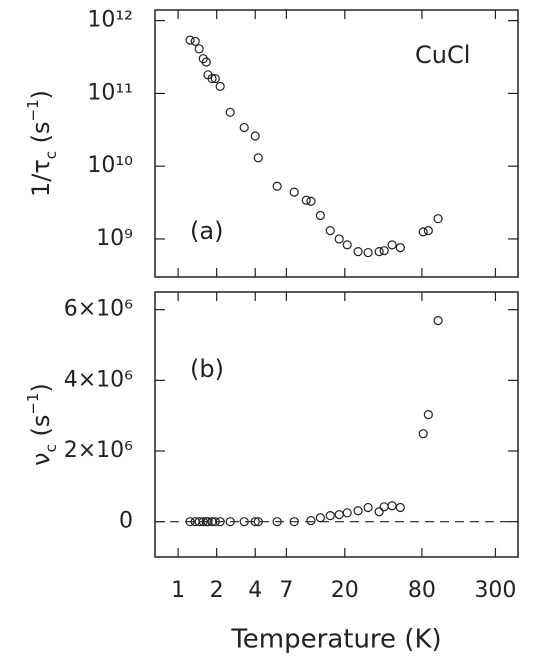  I want to click on y-axis-label: νc (s−1), so click(42, 424).